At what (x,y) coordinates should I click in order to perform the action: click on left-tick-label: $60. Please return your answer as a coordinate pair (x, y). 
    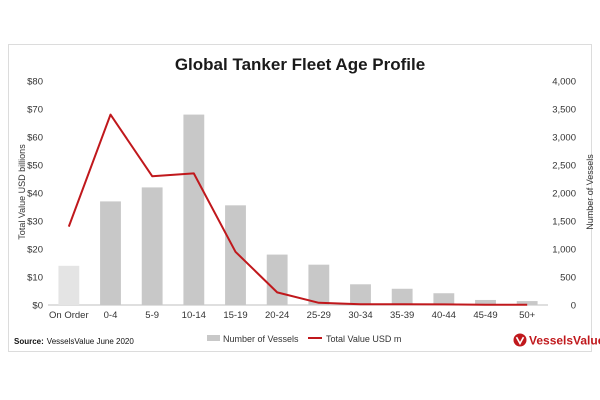
    Looking at the image, I should click on (35, 138).